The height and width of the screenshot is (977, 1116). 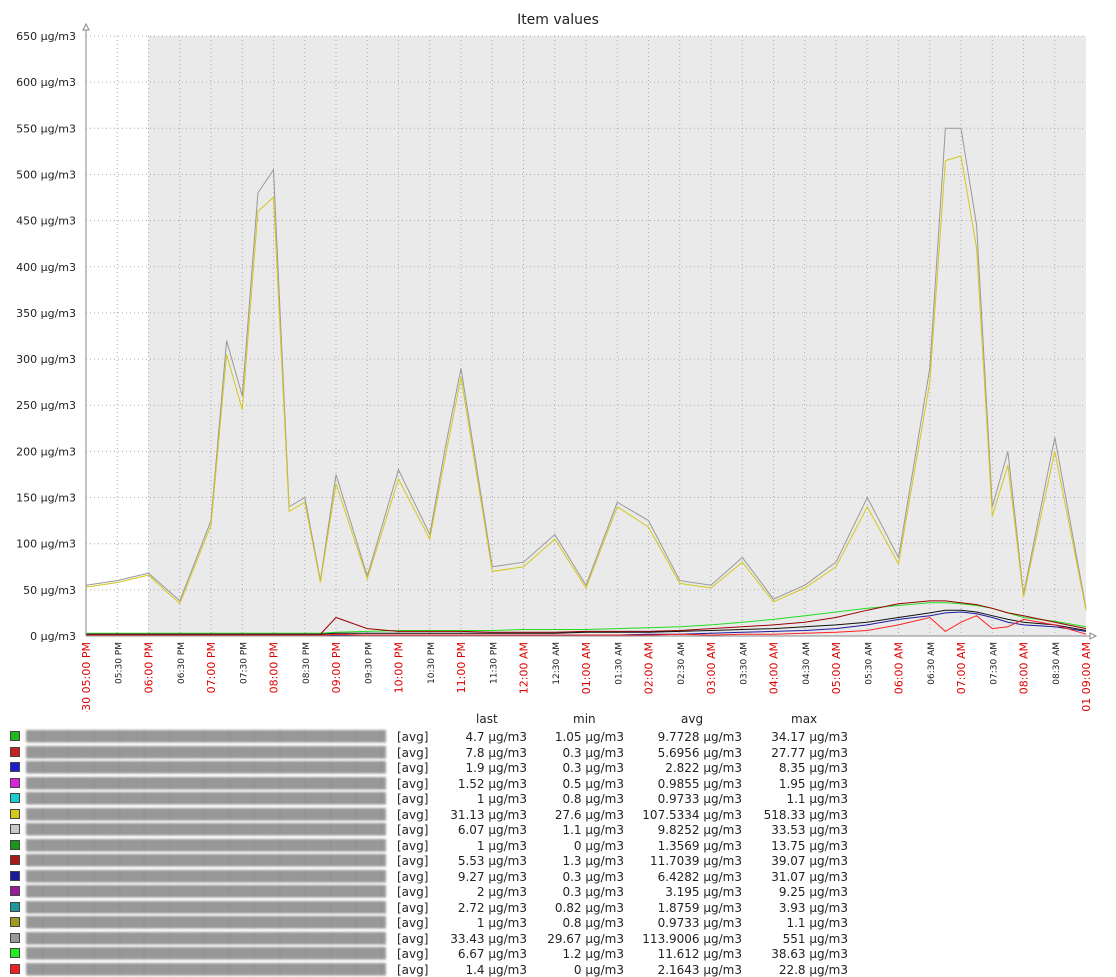 What do you see at coordinates (494, 663) in the screenshot?
I see `x-tick-label: 11:30 PM` at bounding box center [494, 663].